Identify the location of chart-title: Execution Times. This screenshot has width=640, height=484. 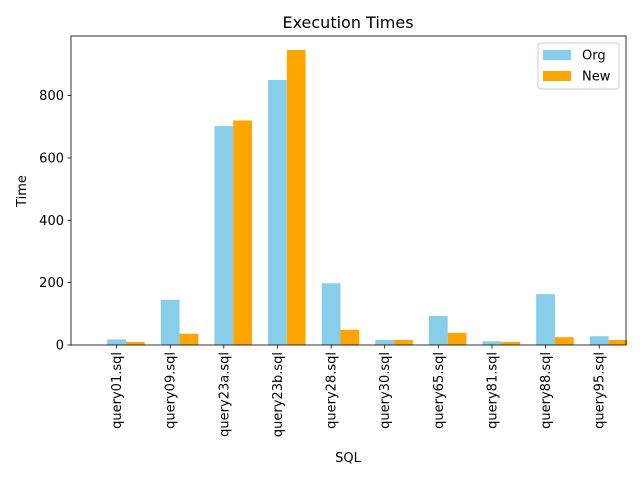
(347, 22).